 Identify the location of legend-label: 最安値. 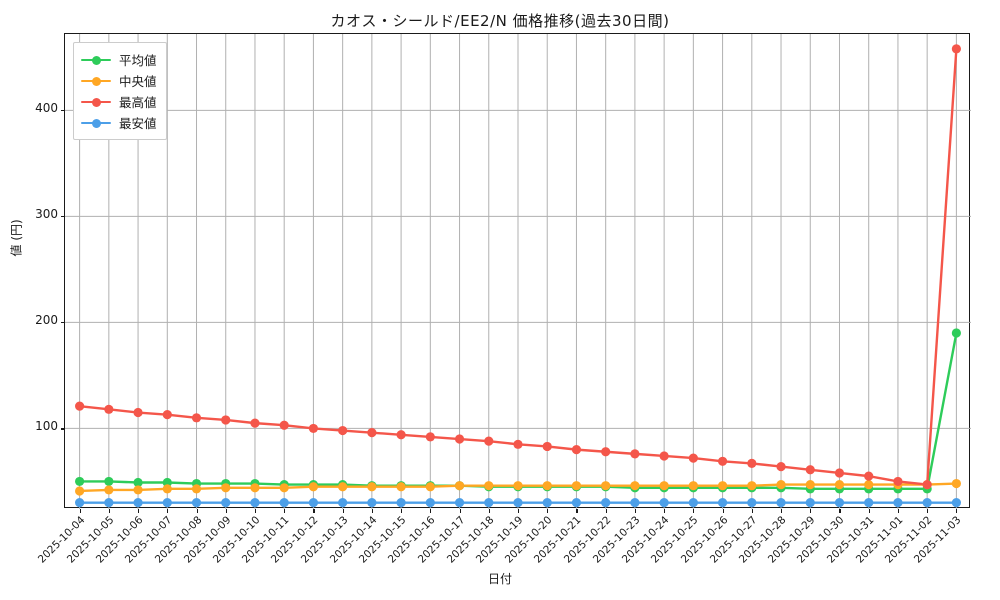
(138, 123).